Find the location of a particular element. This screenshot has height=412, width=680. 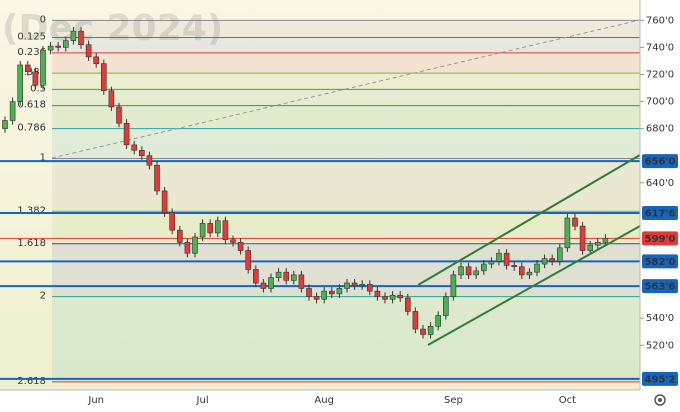

settings-button is located at coordinates (660, 400).